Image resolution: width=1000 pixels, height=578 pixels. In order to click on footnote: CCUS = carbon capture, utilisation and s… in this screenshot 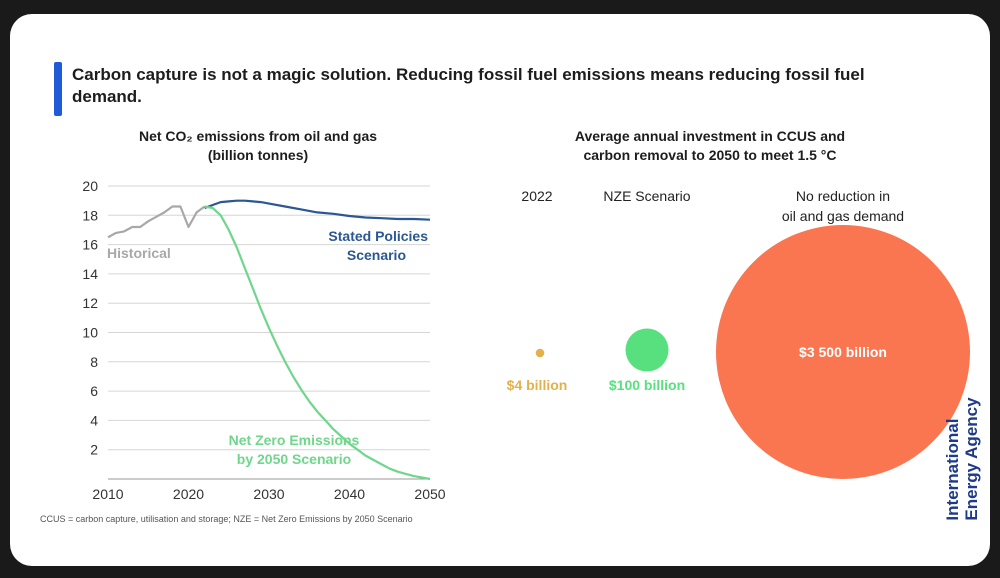, I will do `click(226, 519)`.